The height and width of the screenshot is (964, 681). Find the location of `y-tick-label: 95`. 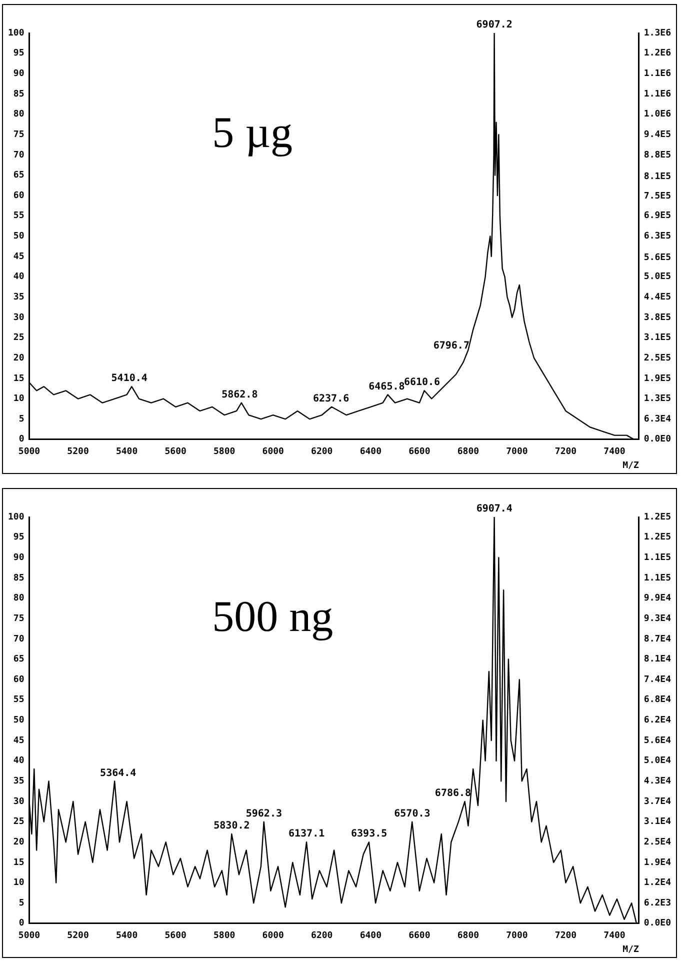

y-tick-label: 95 is located at coordinates (18, 537).